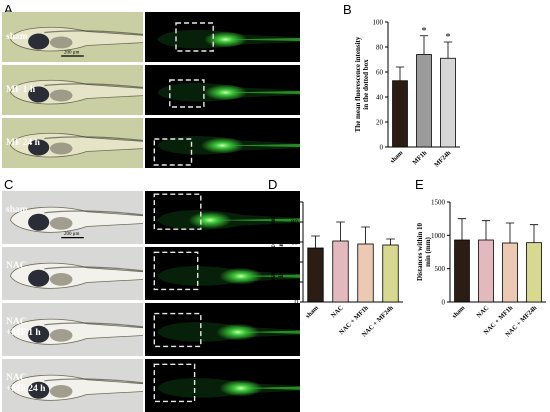 This screenshot has width=550, height=412. What do you see at coordinates (443, 159) in the screenshot?
I see `x-tick-label: MF24h` at bounding box center [443, 159].